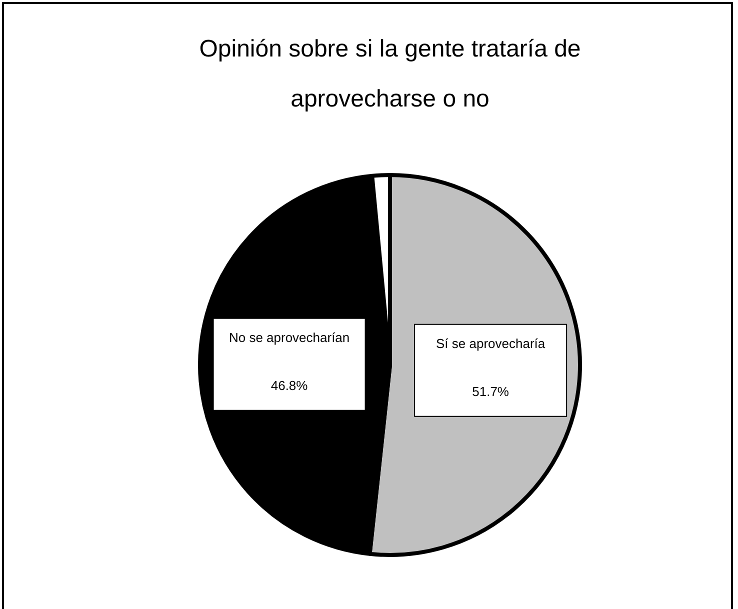  What do you see at coordinates (289, 337) in the screenshot?
I see `slice-label: No se aprovecharían` at bounding box center [289, 337].